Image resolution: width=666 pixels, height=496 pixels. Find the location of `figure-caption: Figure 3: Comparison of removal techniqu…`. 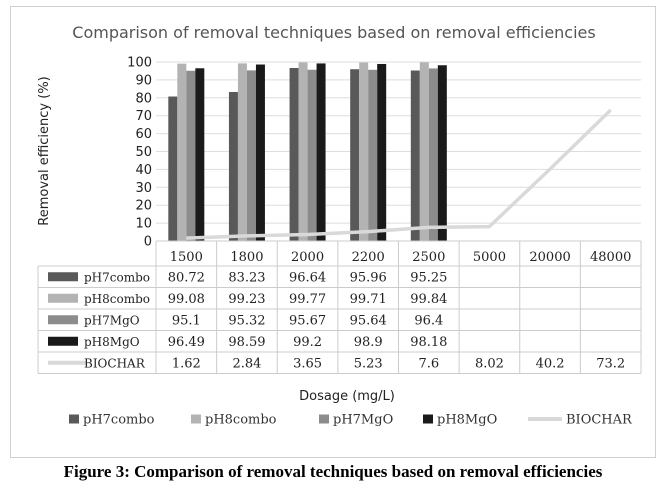

figure-caption: Figure 3: Comparison of removal techniqu… is located at coordinates (333, 471).